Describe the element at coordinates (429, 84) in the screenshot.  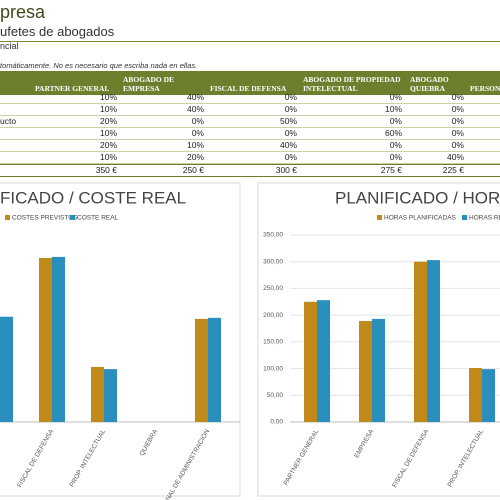
I see `column-header: ABOGADO QUIEBRA` at that location.